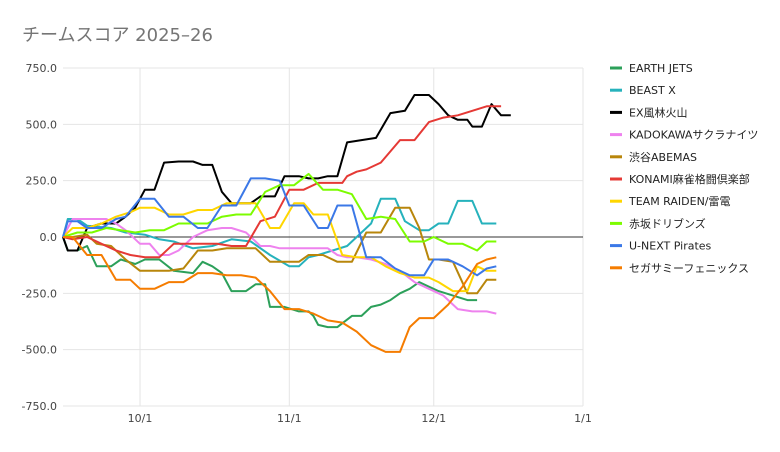 This screenshot has height=452, width=780. Describe the element at coordinates (117, 35) in the screenshot. I see `chart-title: チームスコア 2025–26` at that location.